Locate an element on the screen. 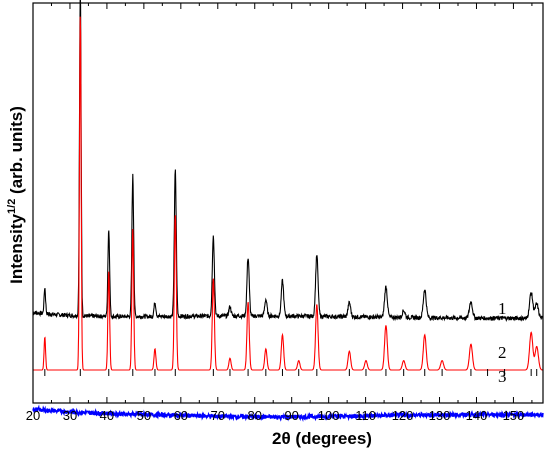 This screenshot has height=450, width=550. x-axis-title: 2θ (degrees) is located at coordinates (322, 438).